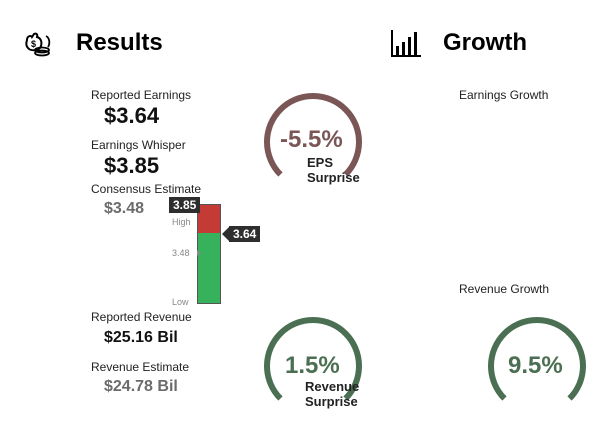 The height and width of the screenshot is (425, 603). Describe the element at coordinates (504, 95) in the screenshot. I see `earnings-growth-label: Earnings Growth` at that location.